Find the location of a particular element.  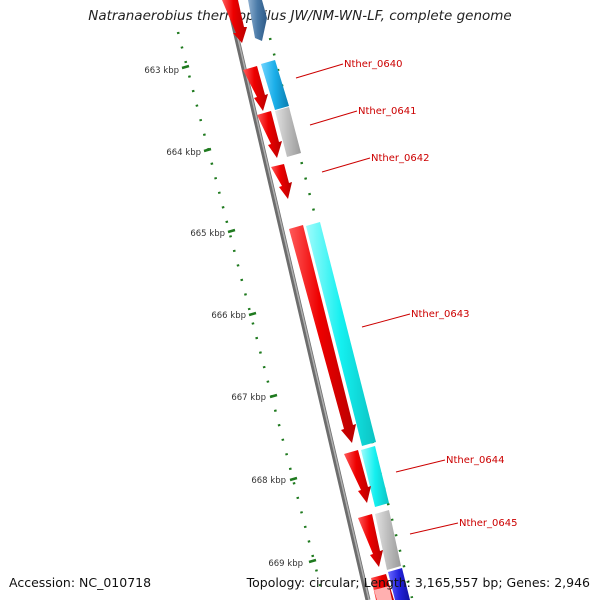

axis-tick-label: 663 kbp is located at coordinates (161, 71).